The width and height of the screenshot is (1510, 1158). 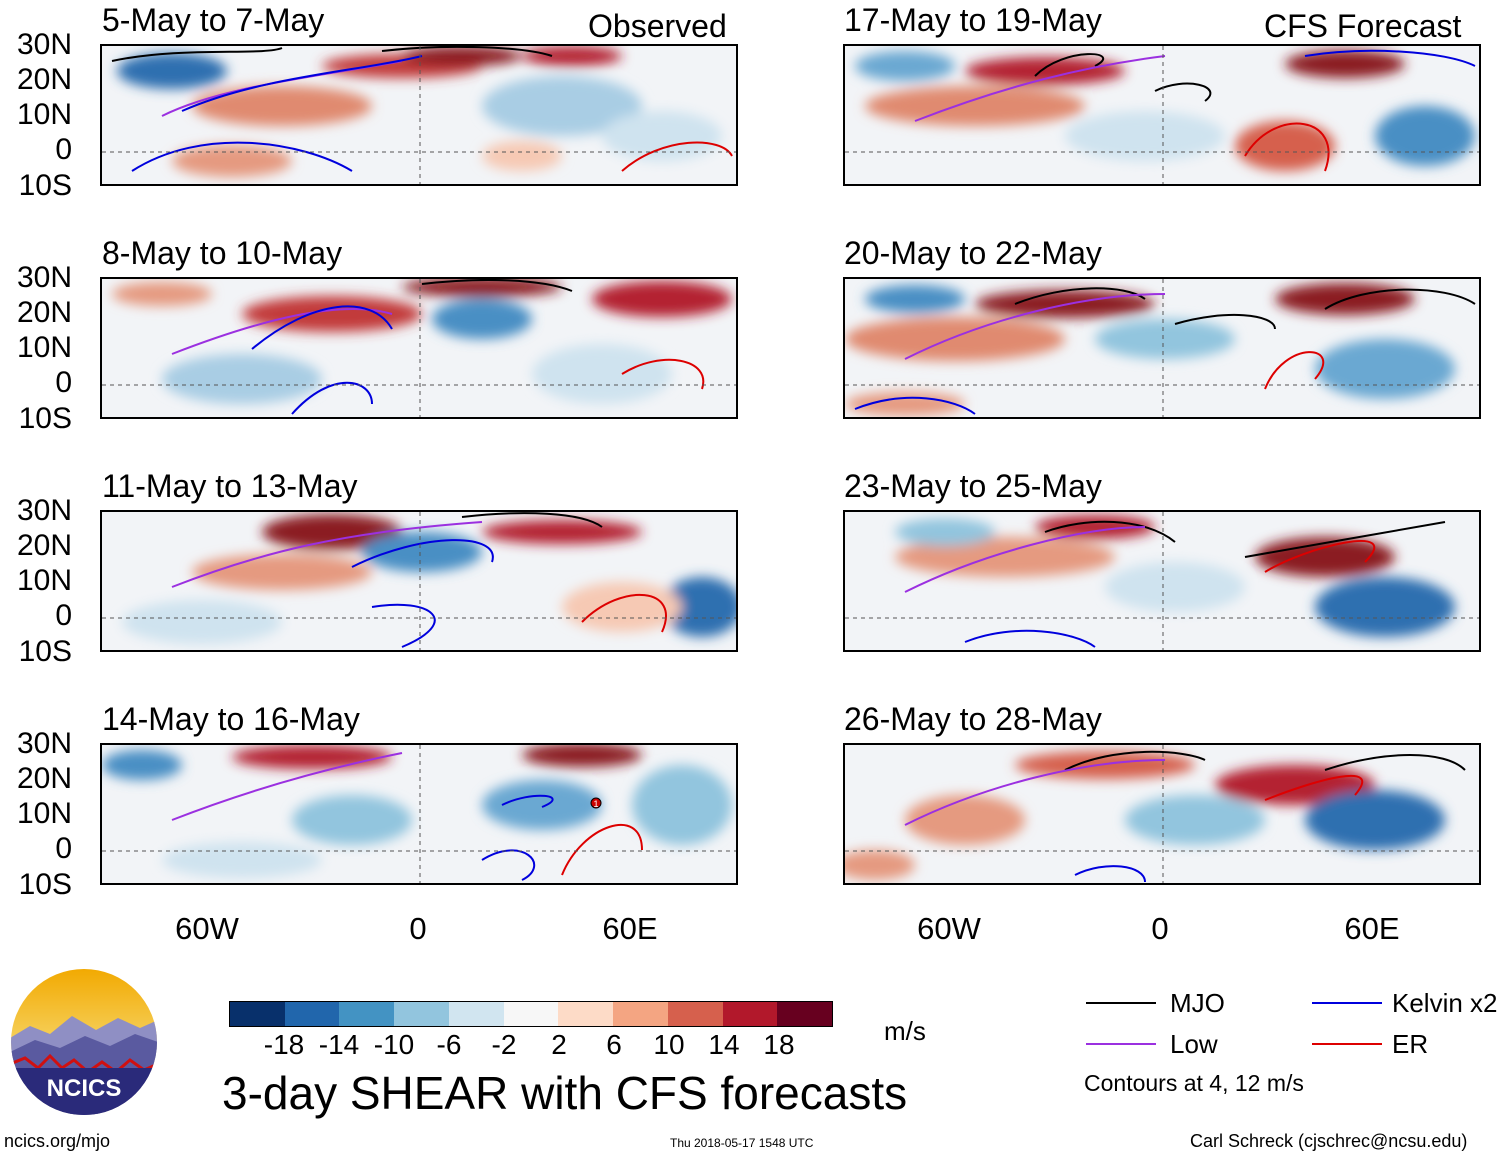 What do you see at coordinates (1445, 1003) in the screenshot?
I see `legend-label: Kelvin x2` at bounding box center [1445, 1003].